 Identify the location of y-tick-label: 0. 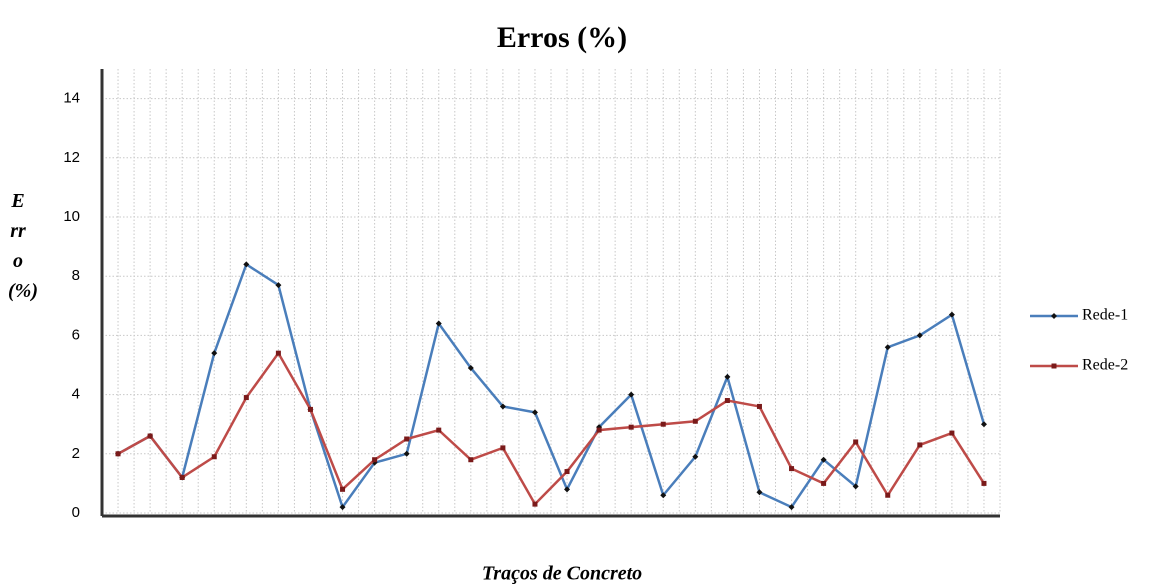
(76, 512).